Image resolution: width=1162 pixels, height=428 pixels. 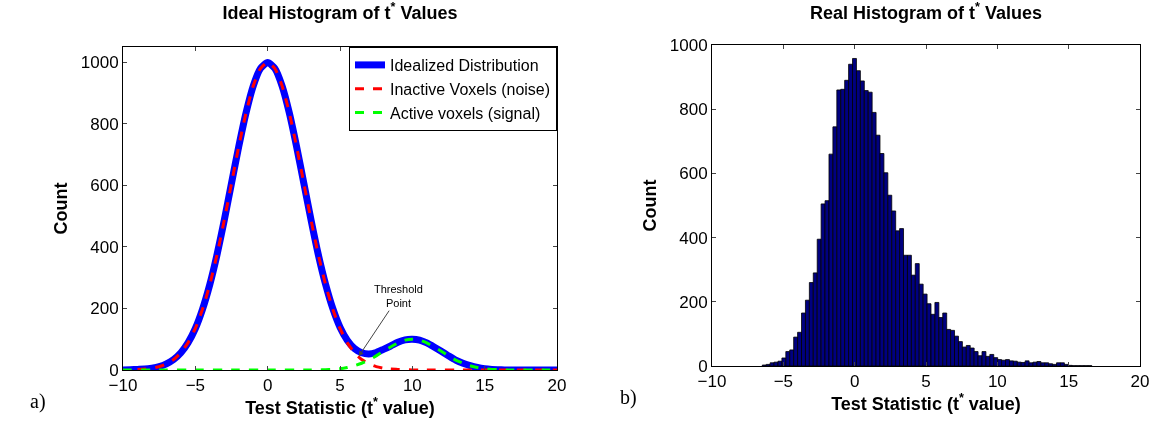 I want to click on legend-label: Idealized Distribution, so click(x=464, y=66).